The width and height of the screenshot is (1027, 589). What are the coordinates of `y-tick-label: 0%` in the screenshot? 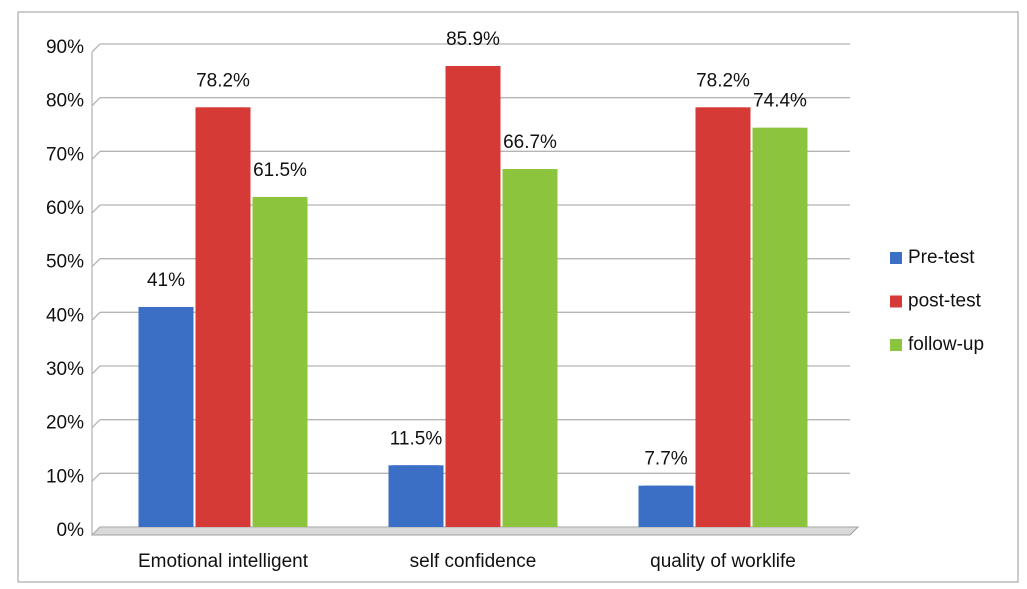 It's located at (71, 530).